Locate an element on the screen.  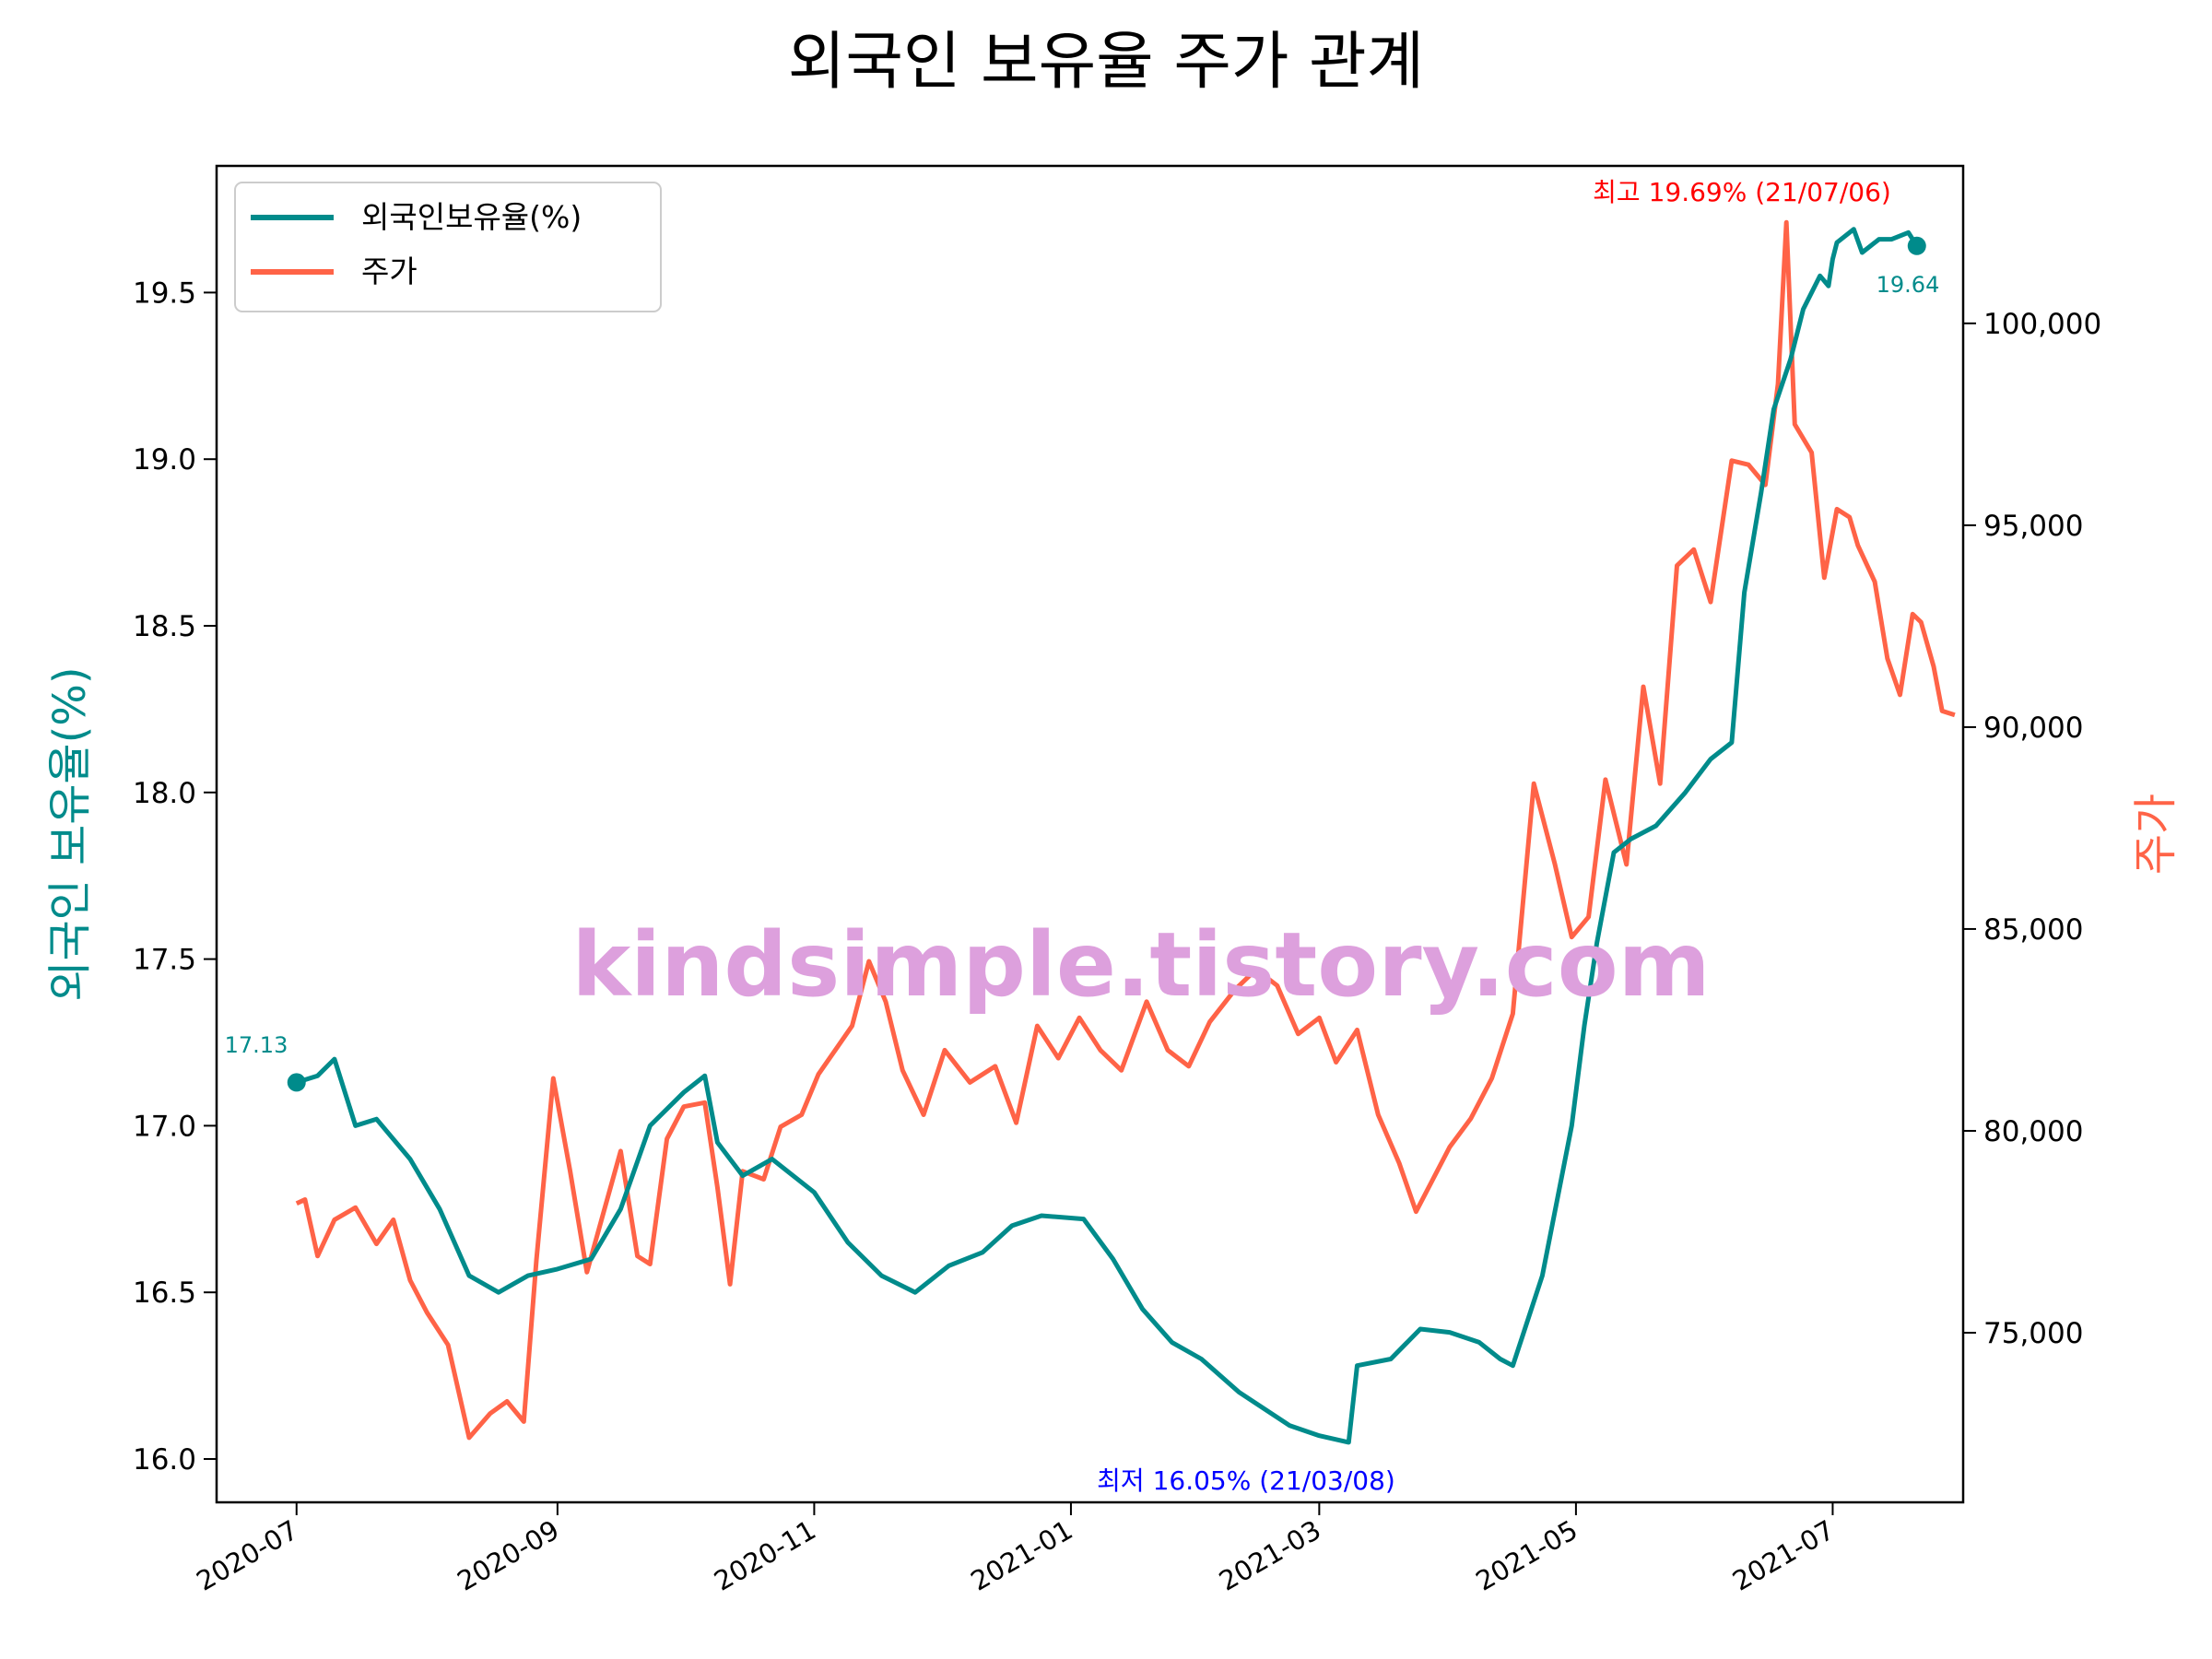
right-y-tick-label: 80,000 is located at coordinates (2033, 1131).